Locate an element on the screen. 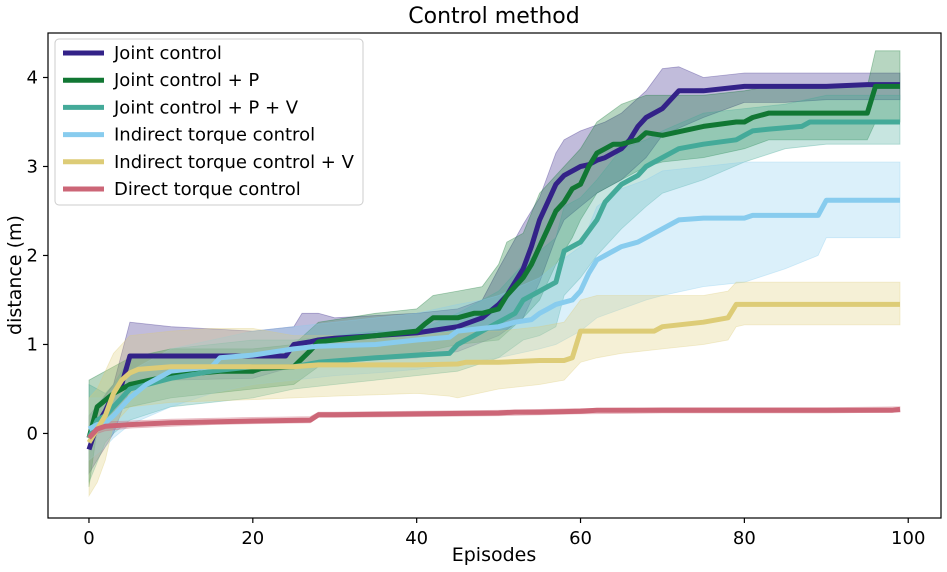 This screenshot has width=947, height=572. legend-label: Indirect torque control + V is located at coordinates (234, 162).